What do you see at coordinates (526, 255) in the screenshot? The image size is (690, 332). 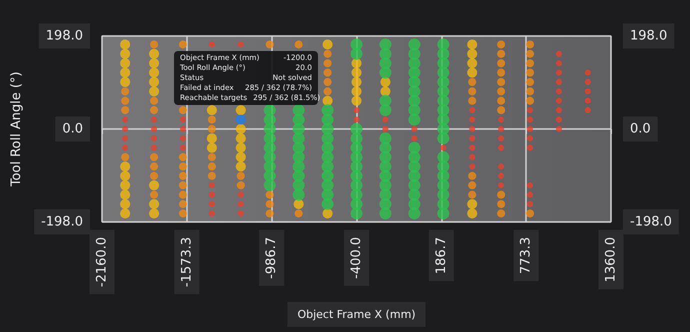 I see `x-tick-label: 773.3` at bounding box center [526, 255].